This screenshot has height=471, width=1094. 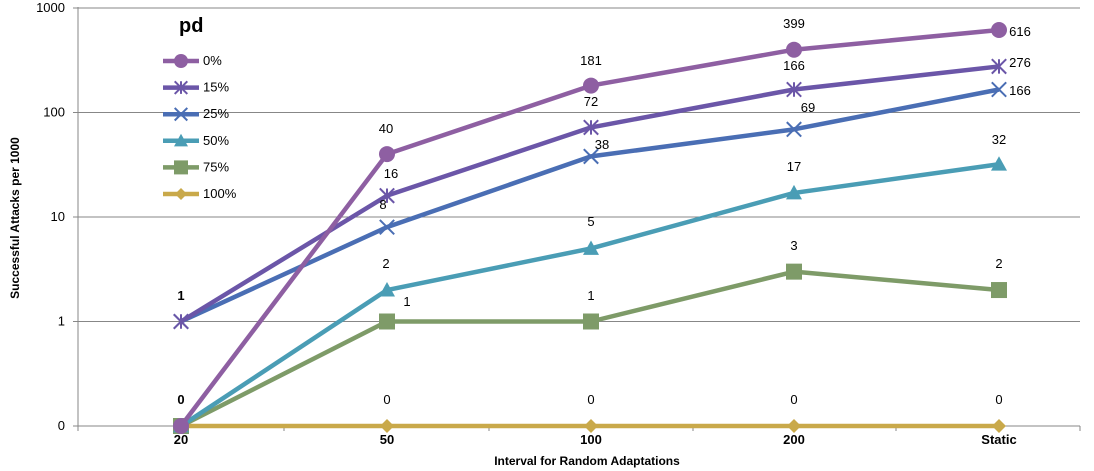 What do you see at coordinates (54, 112) in the screenshot?
I see `y-tick-label: 100` at bounding box center [54, 112].